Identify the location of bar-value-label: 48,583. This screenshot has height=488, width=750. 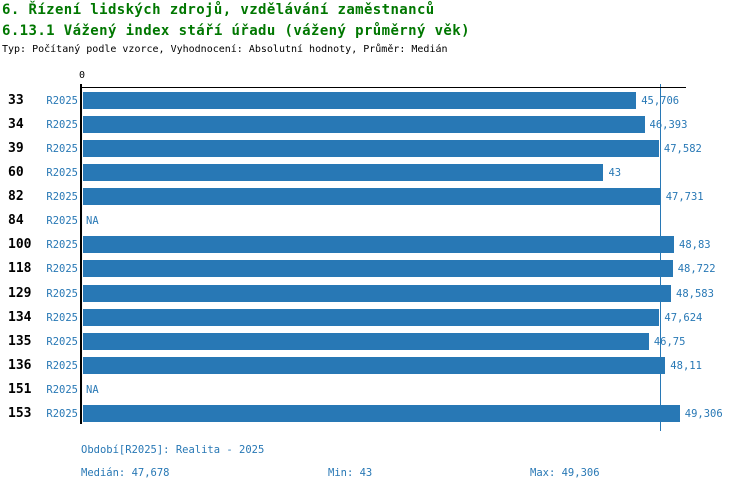
(695, 293).